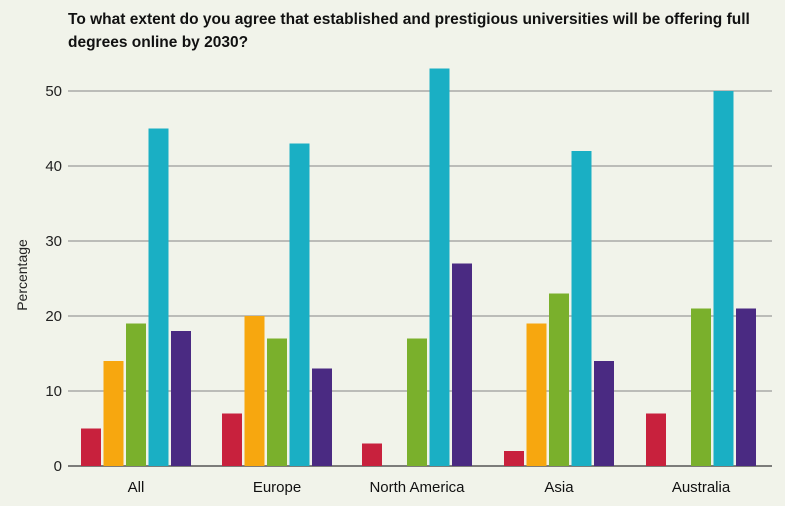 This screenshot has height=506, width=785. I want to click on y-tick-label: 30, so click(53, 241).